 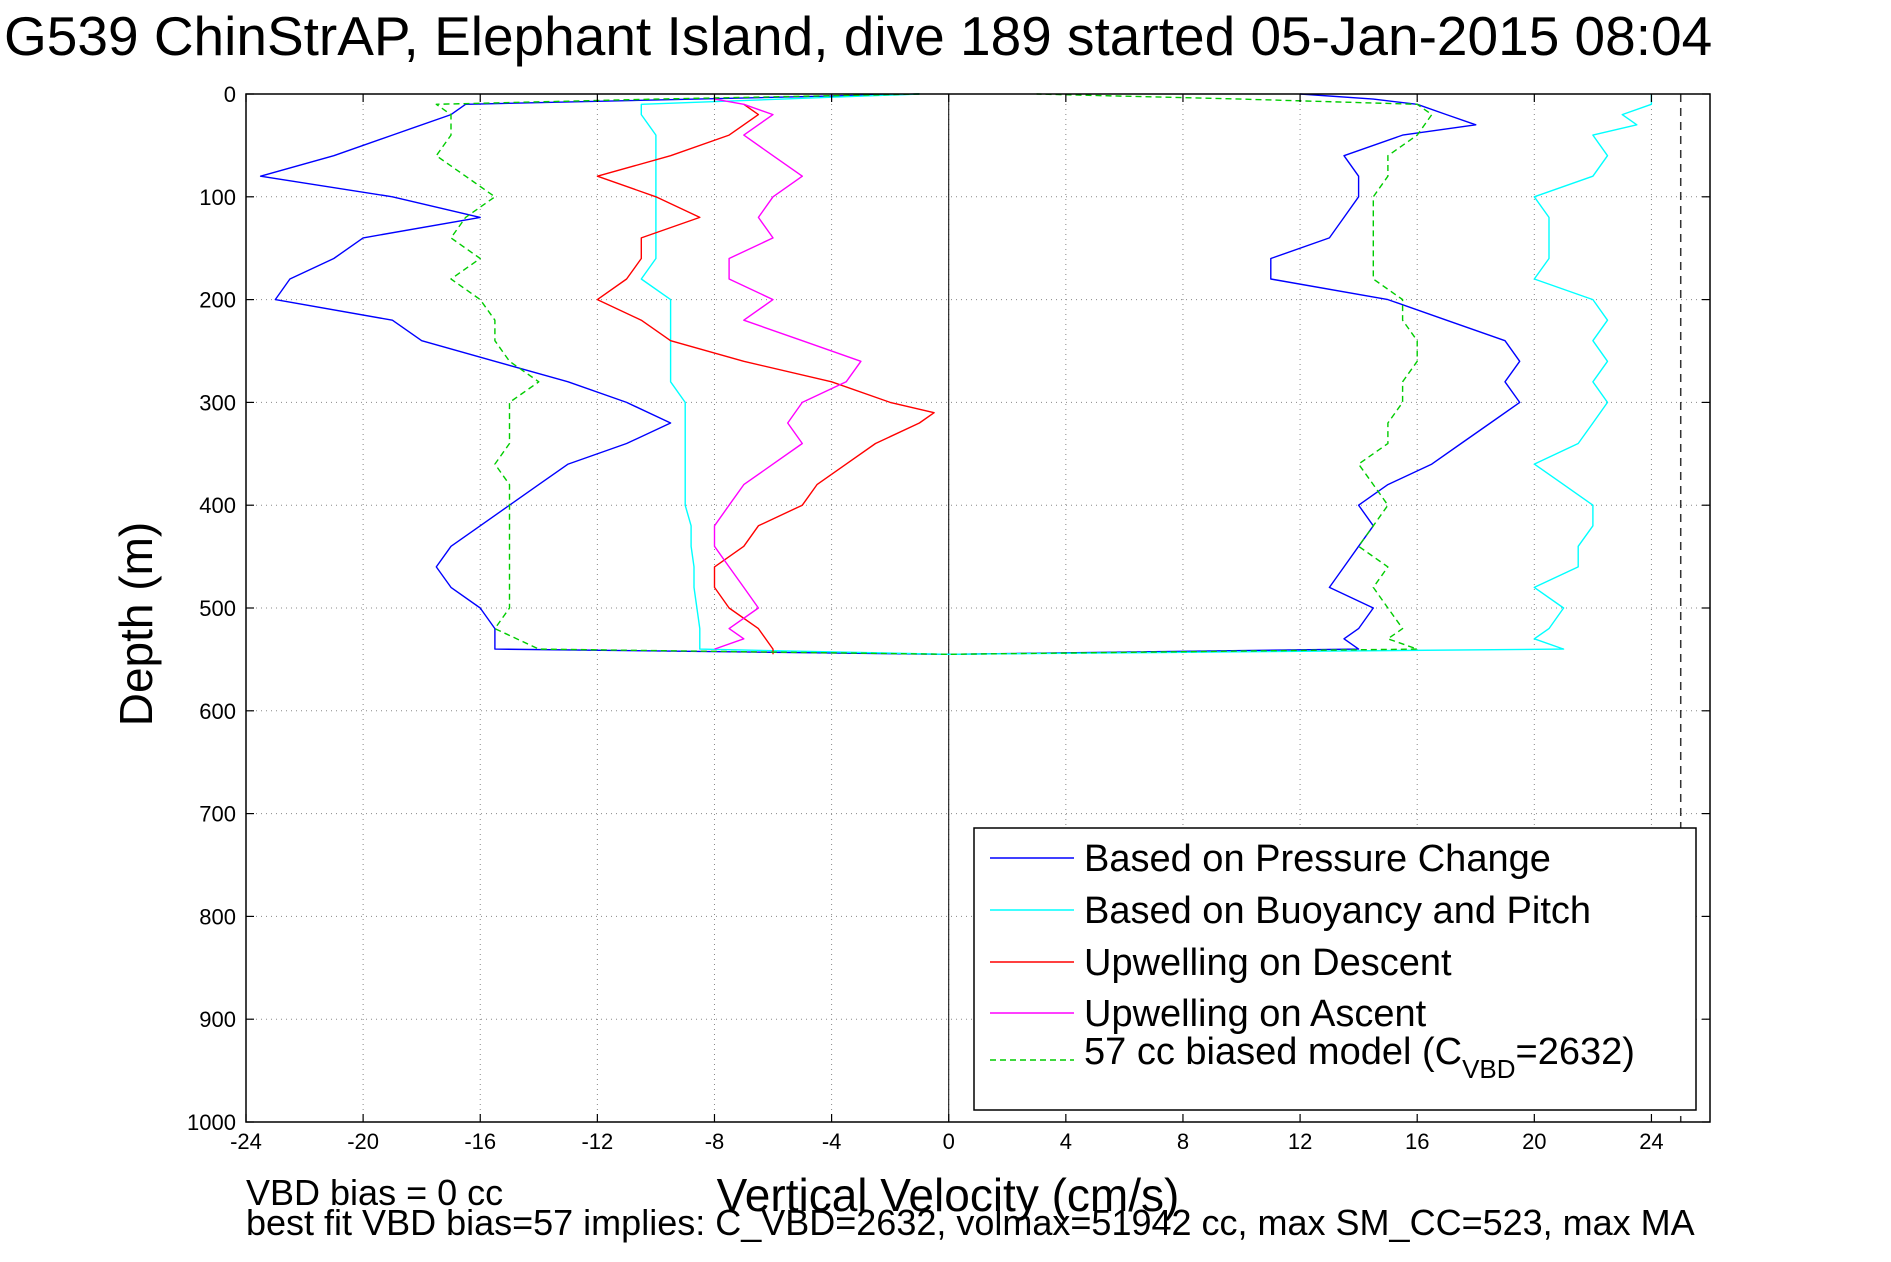 What do you see at coordinates (211, 1122) in the screenshot?
I see `y-tick-label-10: 1000` at bounding box center [211, 1122].